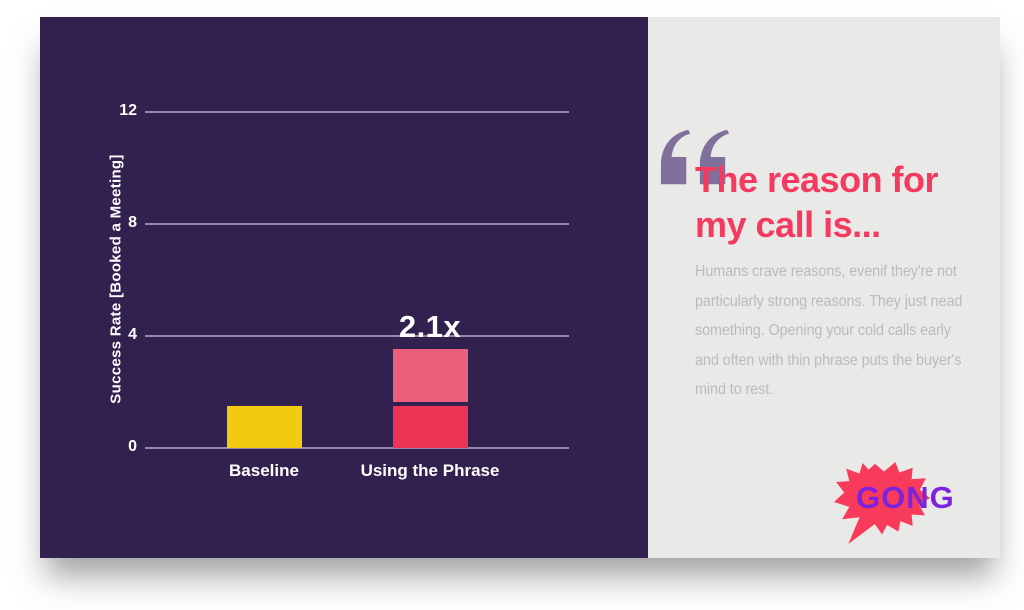 This screenshot has height=610, width=1024. I want to click on bar-segment-lift-portion, so click(430, 375).